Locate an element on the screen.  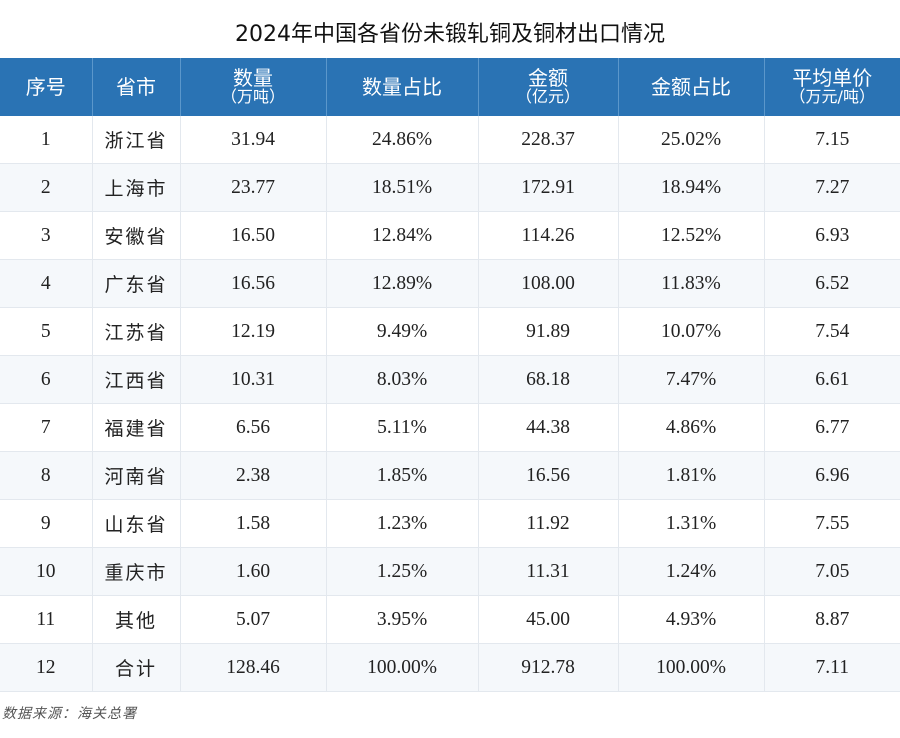
cell-amount-share: 25.02% is located at coordinates (691, 140).